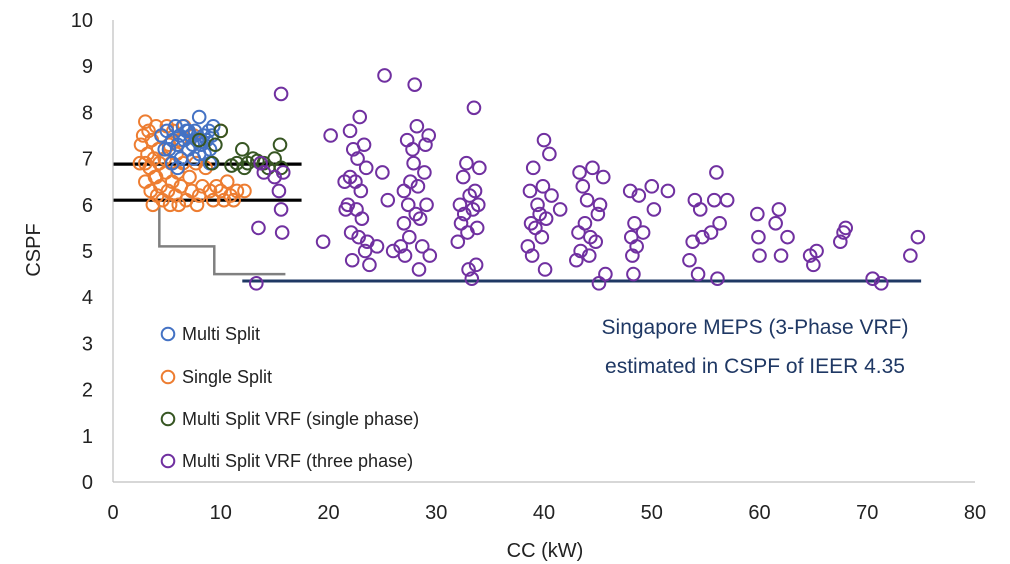 This screenshot has width=1010, height=564. I want to click on y-tick-label: 1, so click(87, 437).